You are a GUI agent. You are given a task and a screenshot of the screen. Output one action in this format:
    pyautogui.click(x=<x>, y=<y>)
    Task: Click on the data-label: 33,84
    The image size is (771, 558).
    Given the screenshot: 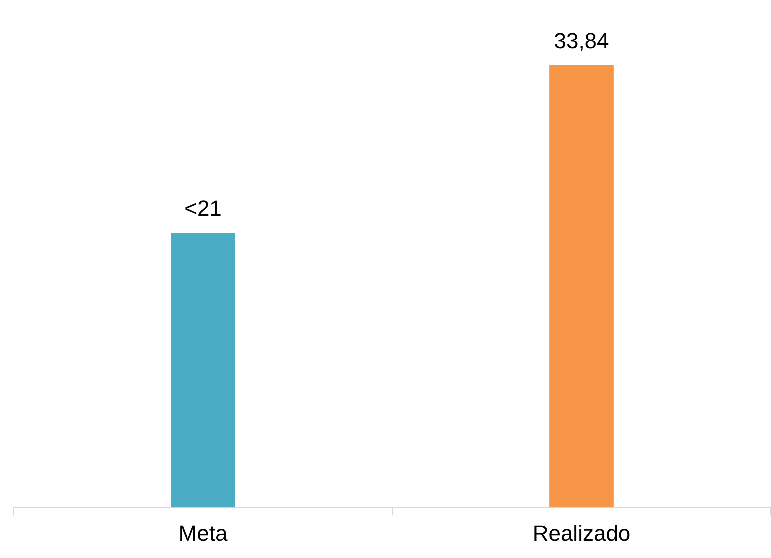 What is the action you would take?
    pyautogui.click(x=582, y=41)
    